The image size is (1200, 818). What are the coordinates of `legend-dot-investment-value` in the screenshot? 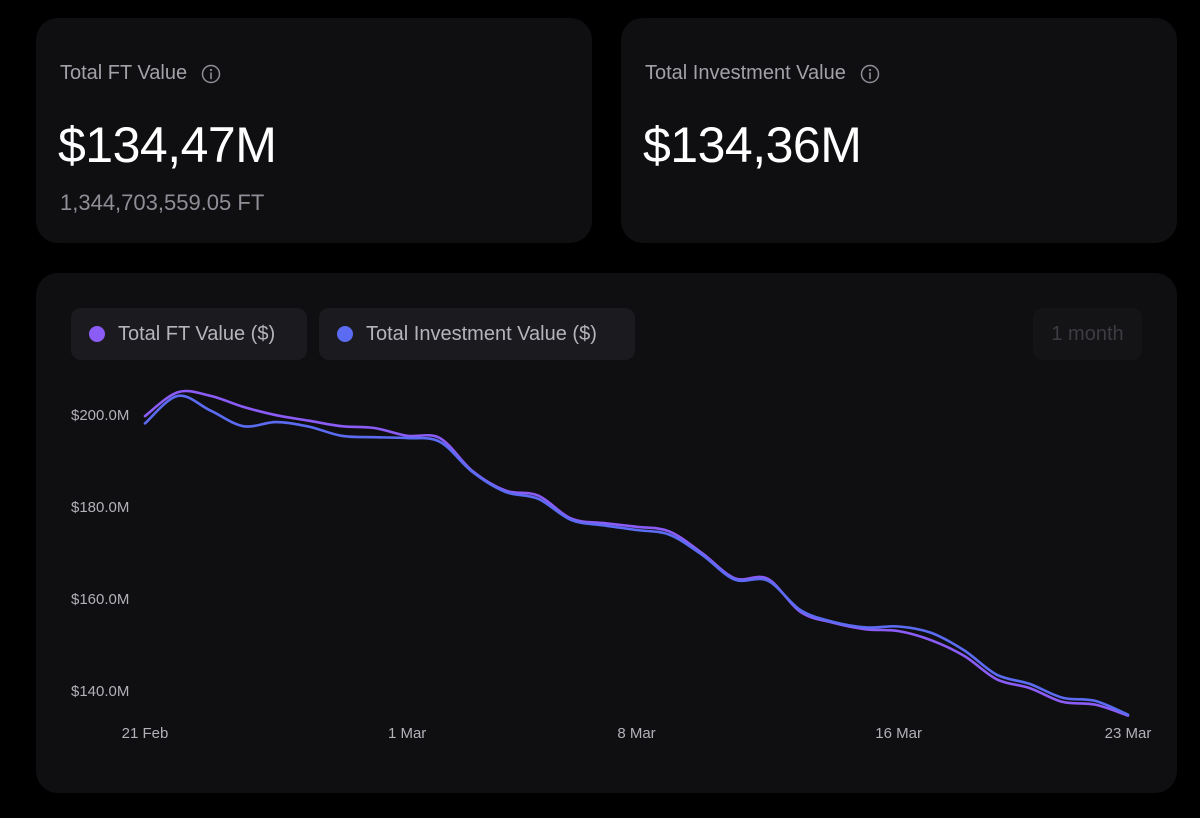 It's located at (345, 334).